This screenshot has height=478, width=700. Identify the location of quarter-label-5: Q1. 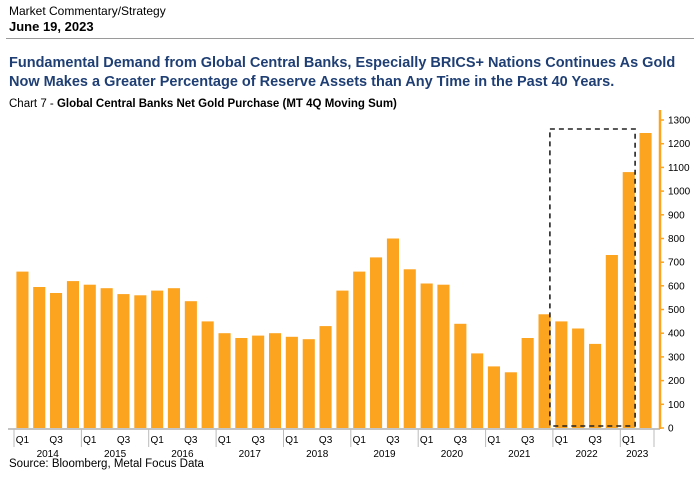
(90, 440).